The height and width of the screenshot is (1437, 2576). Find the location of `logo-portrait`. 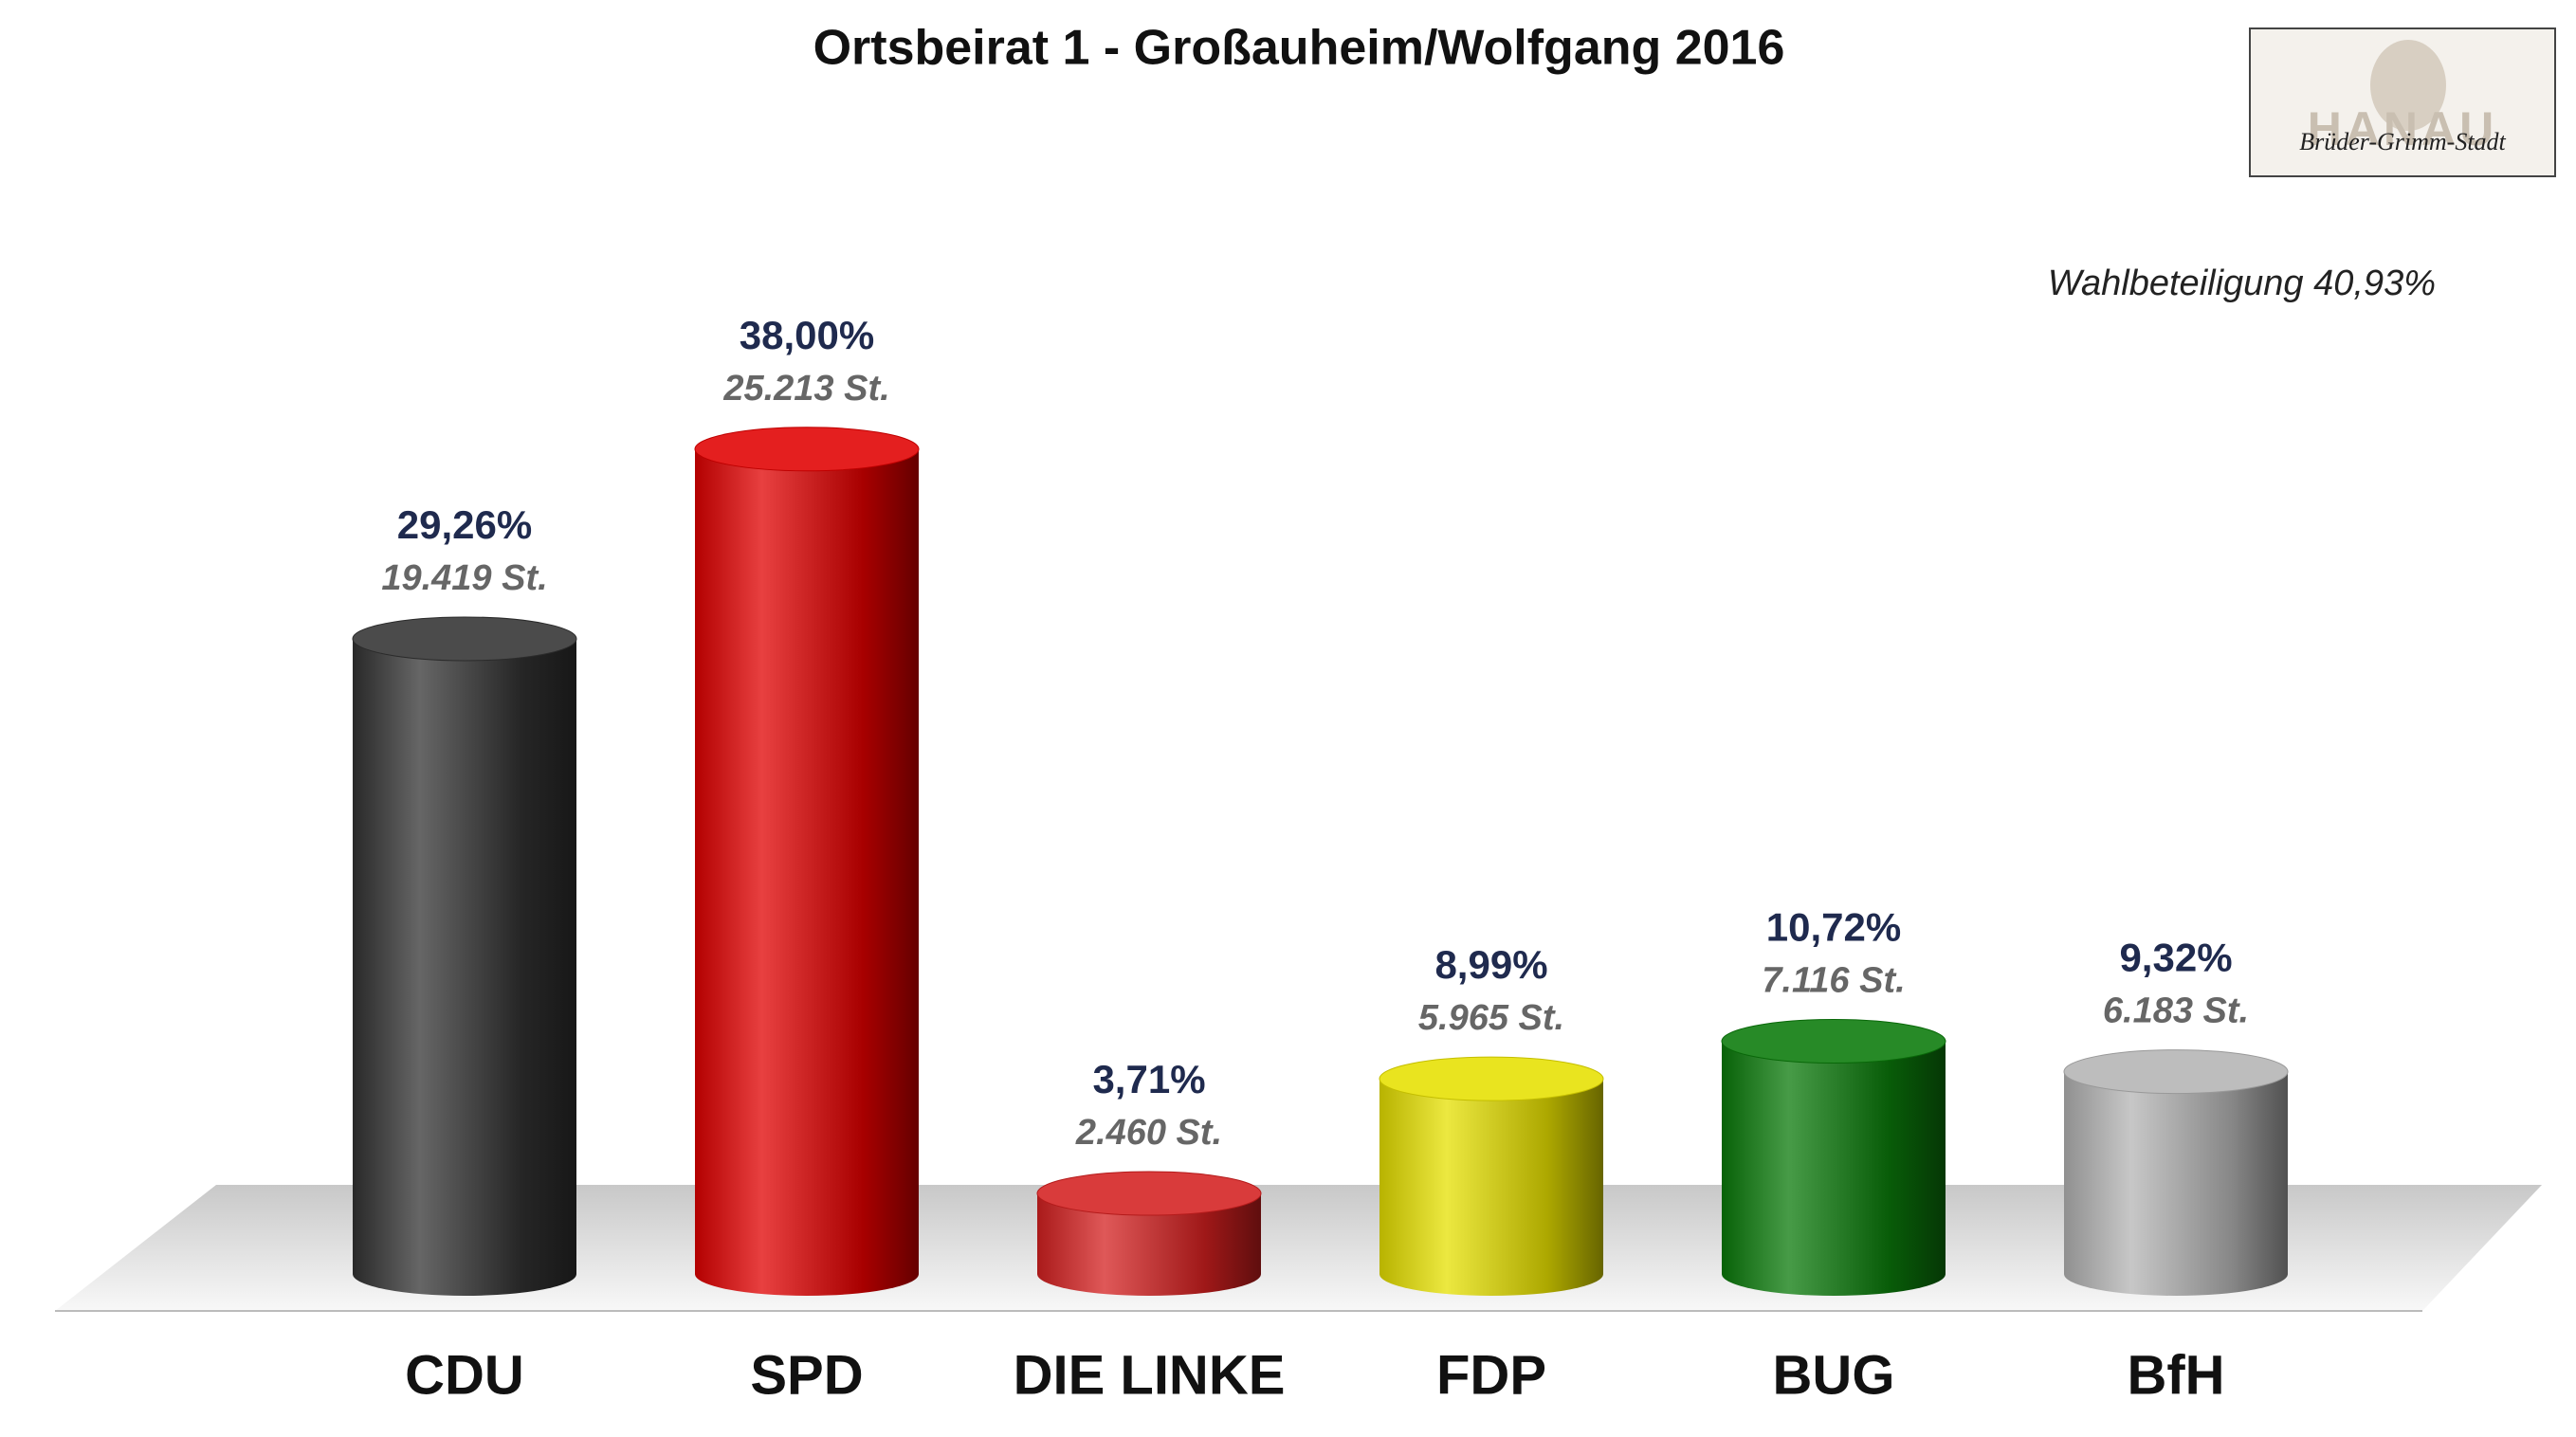

logo-portrait is located at coordinates (2408, 86).